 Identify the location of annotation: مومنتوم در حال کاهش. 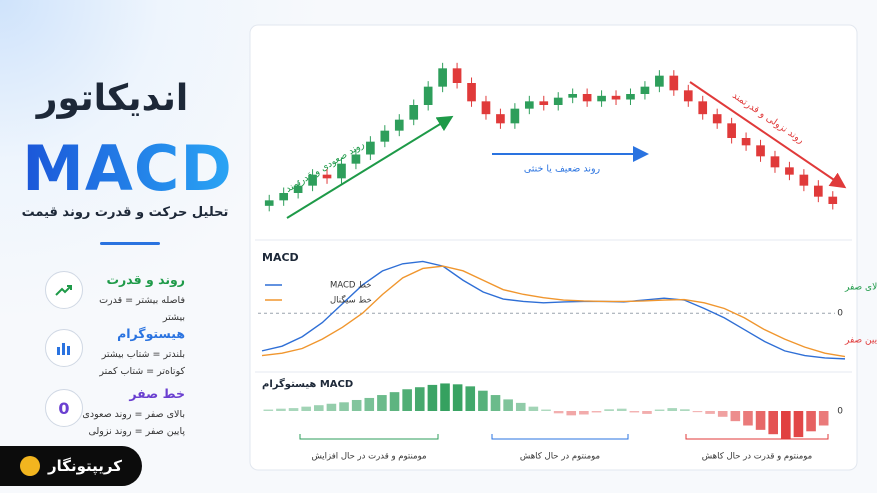
(560, 457).